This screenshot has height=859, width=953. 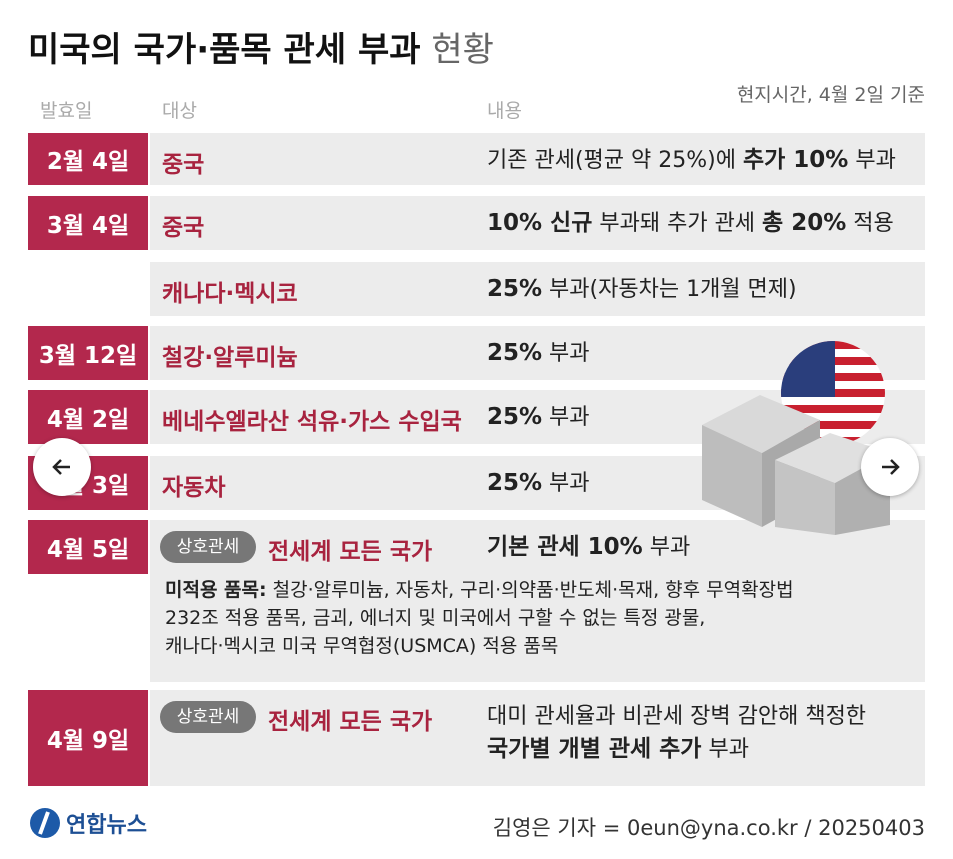 What do you see at coordinates (615, 160) in the screenshot?
I see `content-text: 기존 관세(평균 약 25%)에` at bounding box center [615, 160].